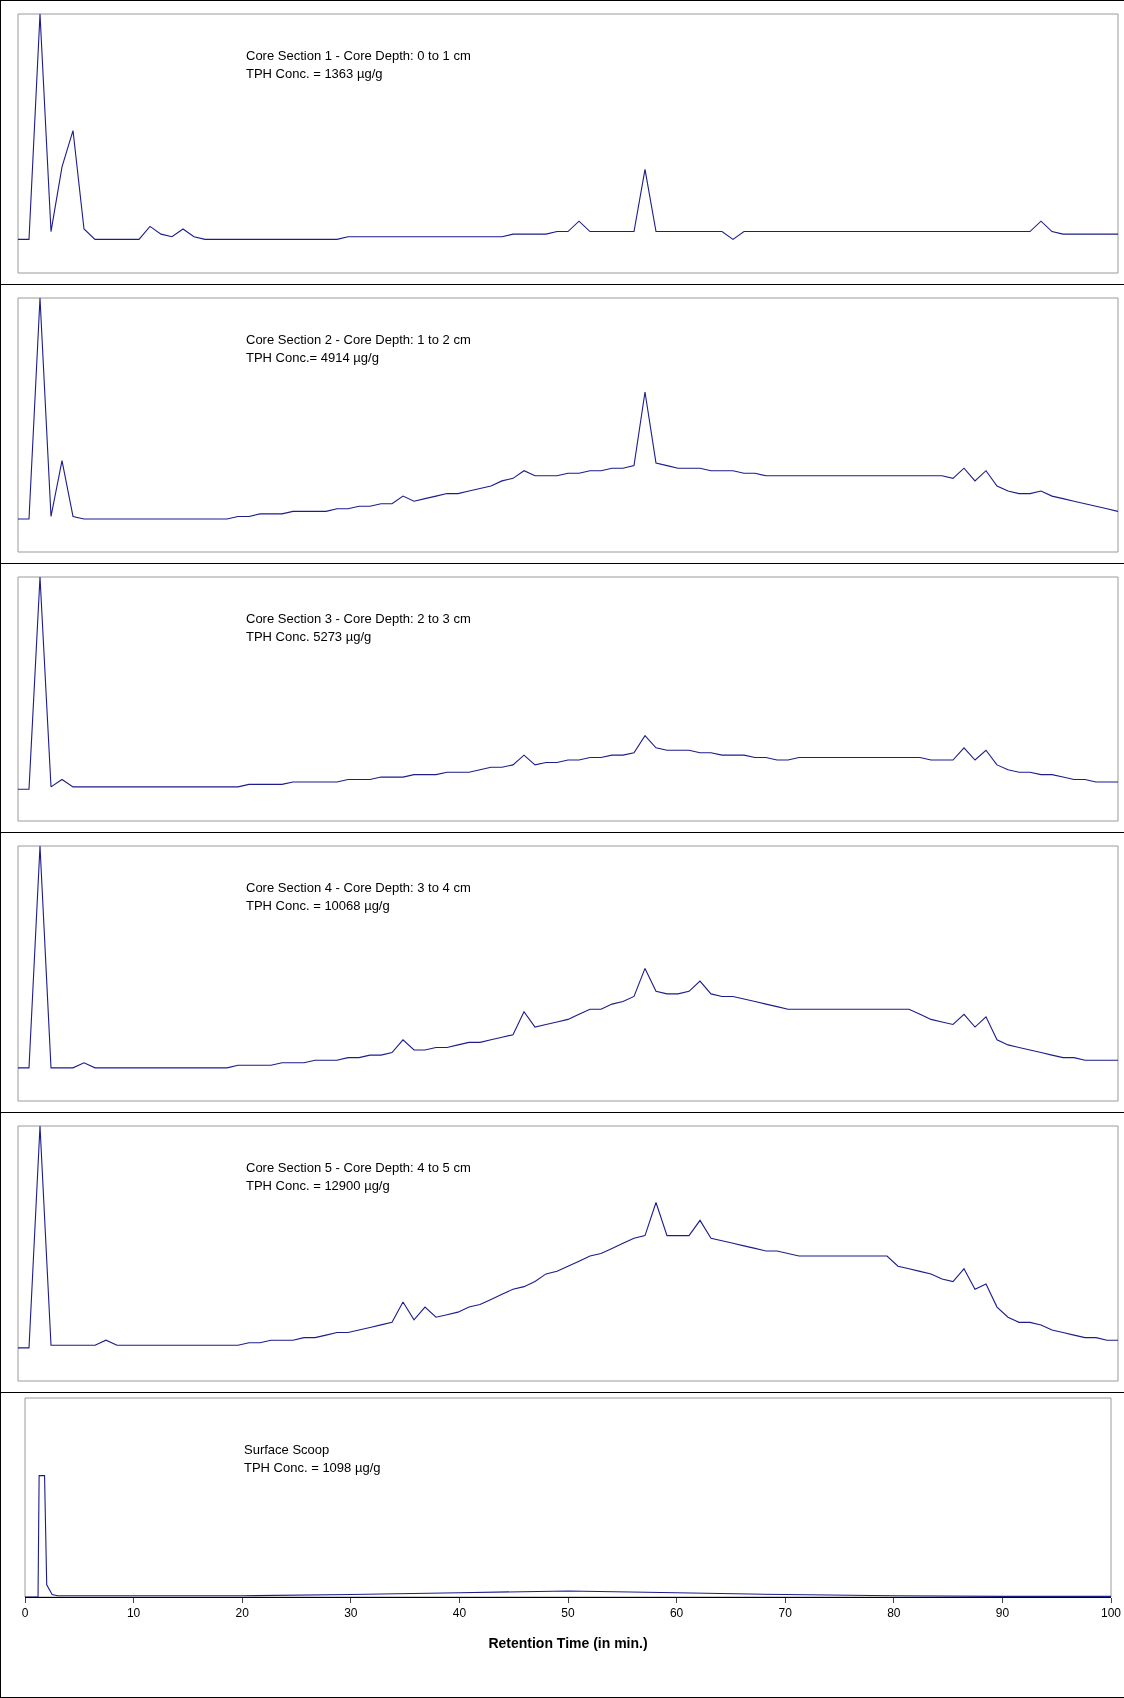 Image resolution: width=1124 pixels, height=1698 pixels. What do you see at coordinates (358, 887) in the screenshot?
I see `annotation: Core Section 4 - Core Depth: 3 to 4 cm` at bounding box center [358, 887].